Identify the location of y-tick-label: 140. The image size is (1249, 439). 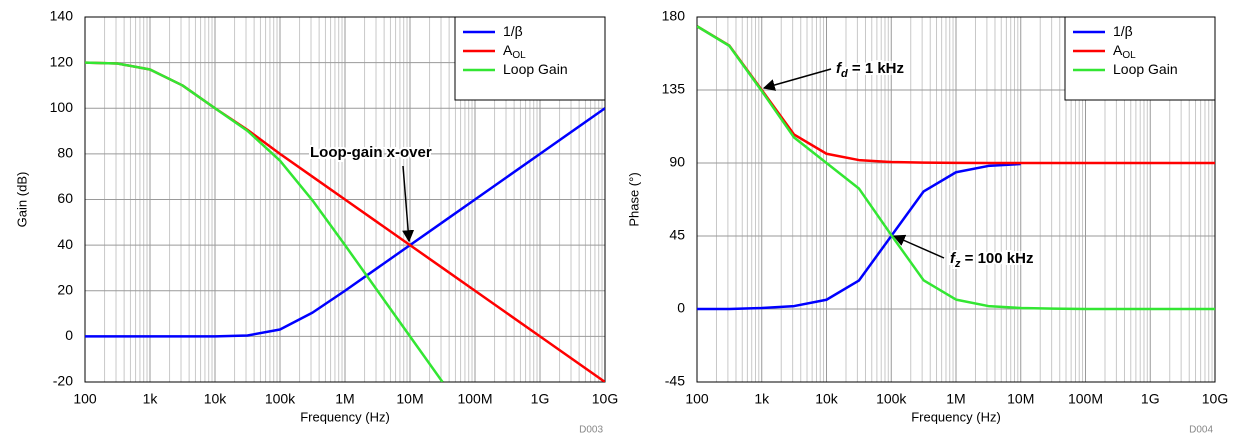
(62, 16).